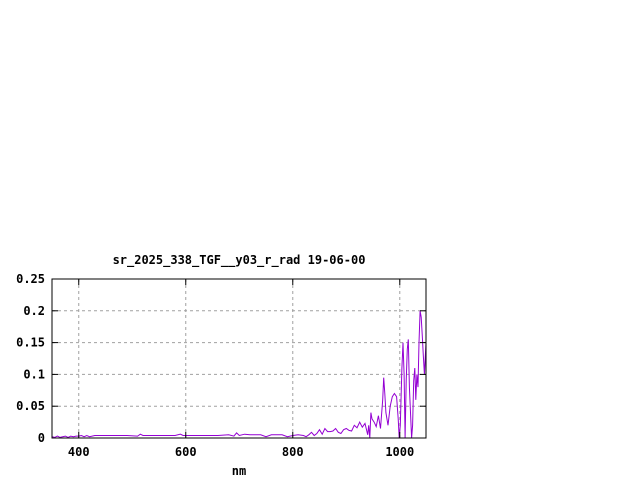 This screenshot has width=640, height=484. Describe the element at coordinates (34, 311) in the screenshot. I see `y-tick-label: 0.2` at that location.